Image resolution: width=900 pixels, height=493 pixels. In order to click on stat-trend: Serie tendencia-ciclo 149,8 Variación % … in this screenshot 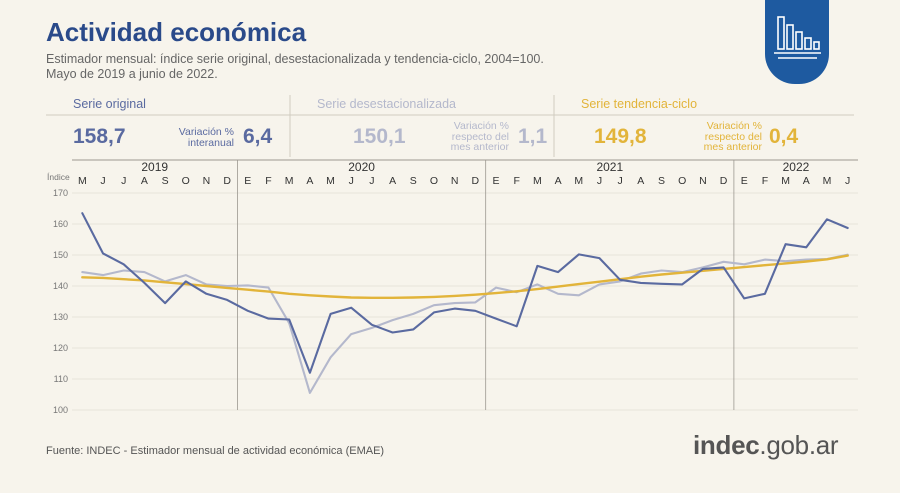, I will do `click(704, 126)`.